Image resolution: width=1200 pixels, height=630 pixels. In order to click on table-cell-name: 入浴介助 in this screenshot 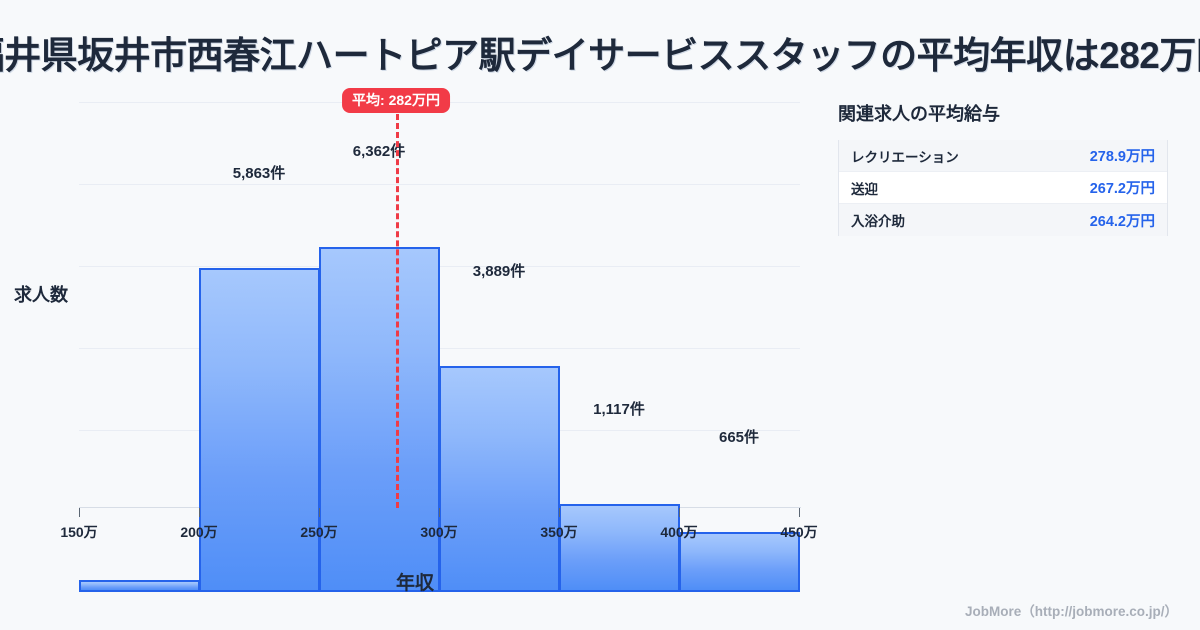, I will do `click(878, 221)`.